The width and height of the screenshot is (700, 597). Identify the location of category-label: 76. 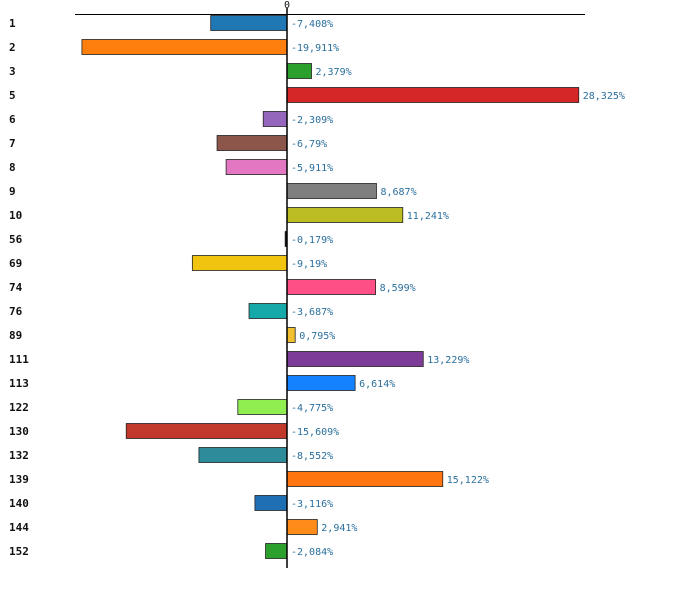
(16, 311).